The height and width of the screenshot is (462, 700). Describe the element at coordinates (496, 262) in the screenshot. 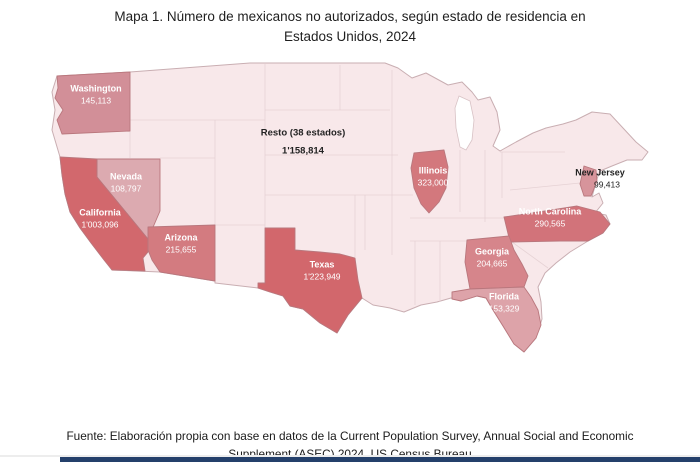

I see `state-shape-georgia` at that location.